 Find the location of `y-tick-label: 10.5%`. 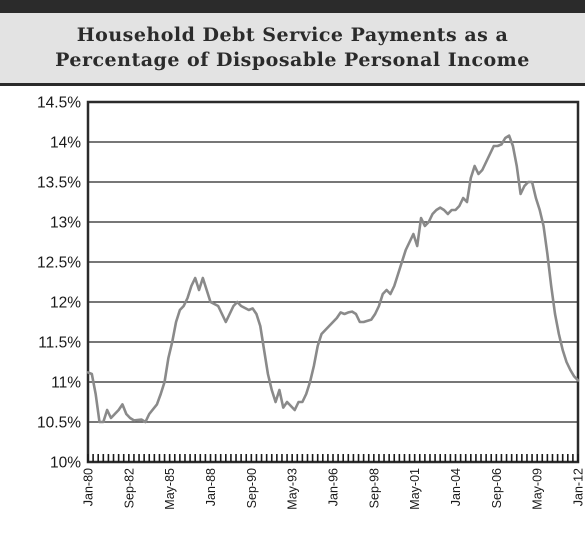

y-tick-label: 10.5% is located at coordinates (59, 423).